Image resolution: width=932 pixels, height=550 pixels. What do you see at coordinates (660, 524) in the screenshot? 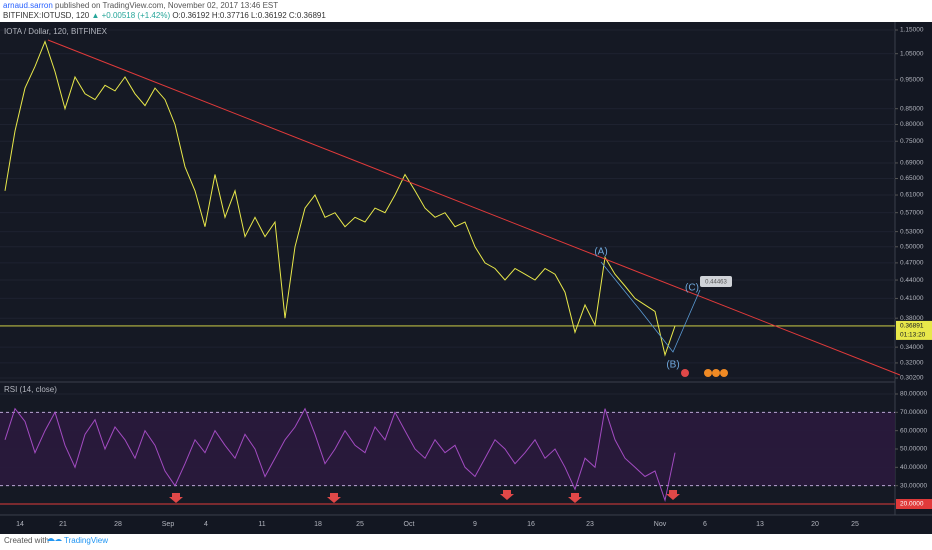
I see `x-tick-label: Nov` at bounding box center [660, 524].